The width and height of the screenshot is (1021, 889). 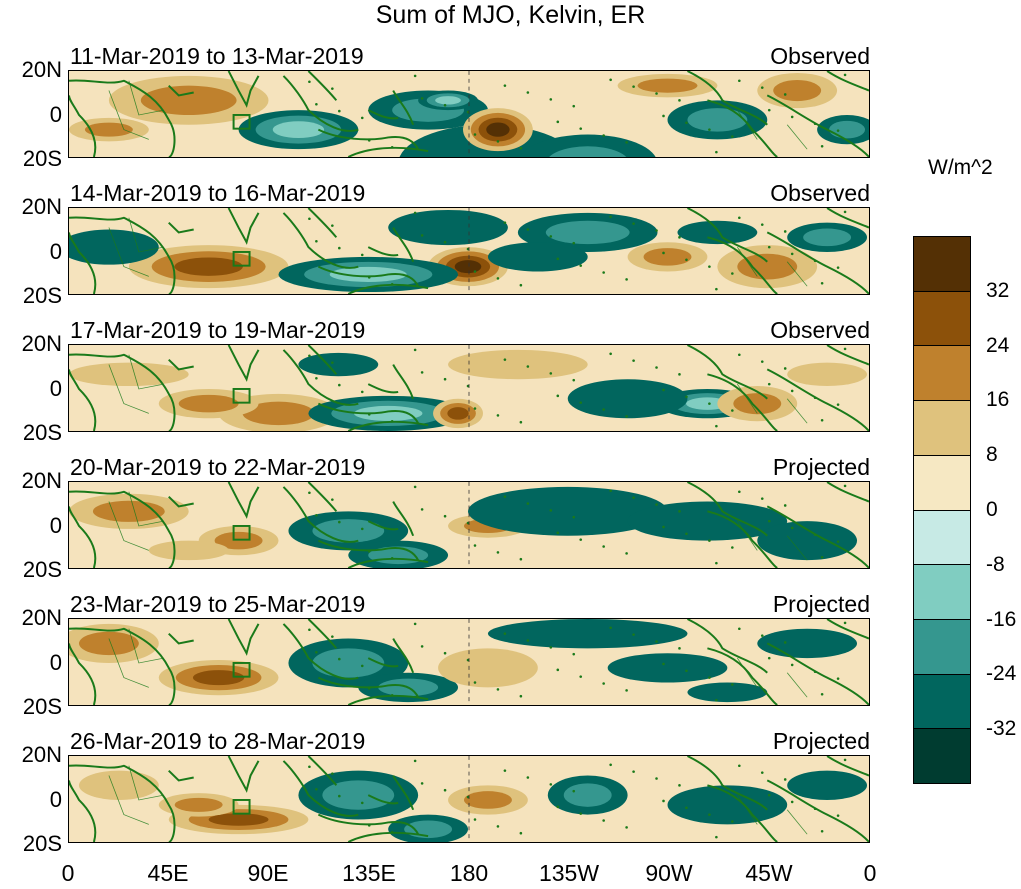 I want to click on panel-date-range: 23-Mar-2019 to 25-Mar-2019, so click(x=218, y=604).